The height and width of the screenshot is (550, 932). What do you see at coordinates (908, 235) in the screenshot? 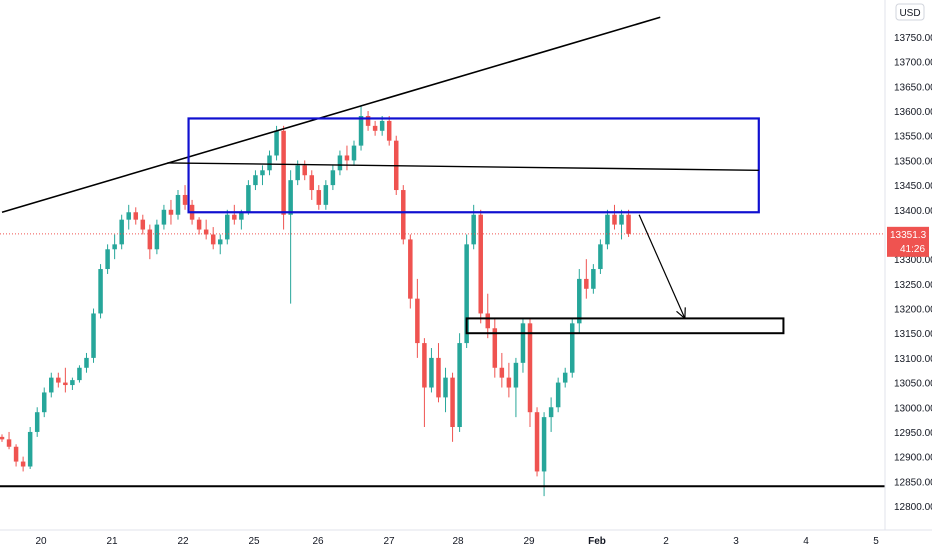
I see `last-price-value: 13351.3` at bounding box center [908, 235].